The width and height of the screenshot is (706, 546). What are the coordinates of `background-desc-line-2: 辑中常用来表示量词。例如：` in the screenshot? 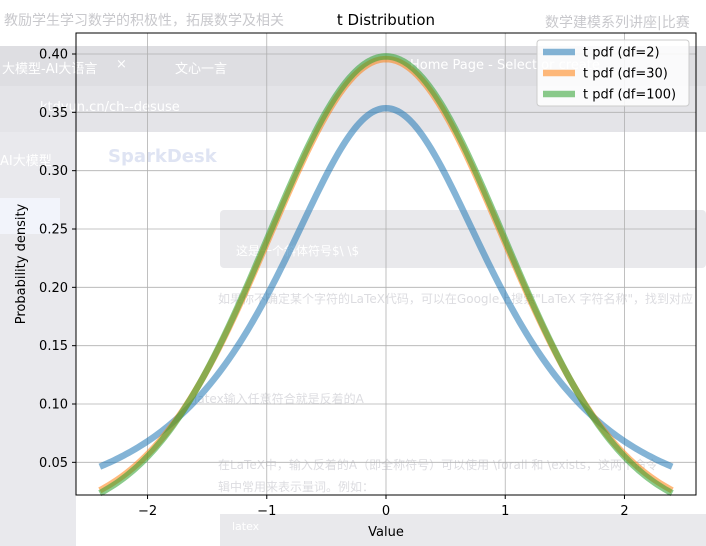 It's located at (296, 487).